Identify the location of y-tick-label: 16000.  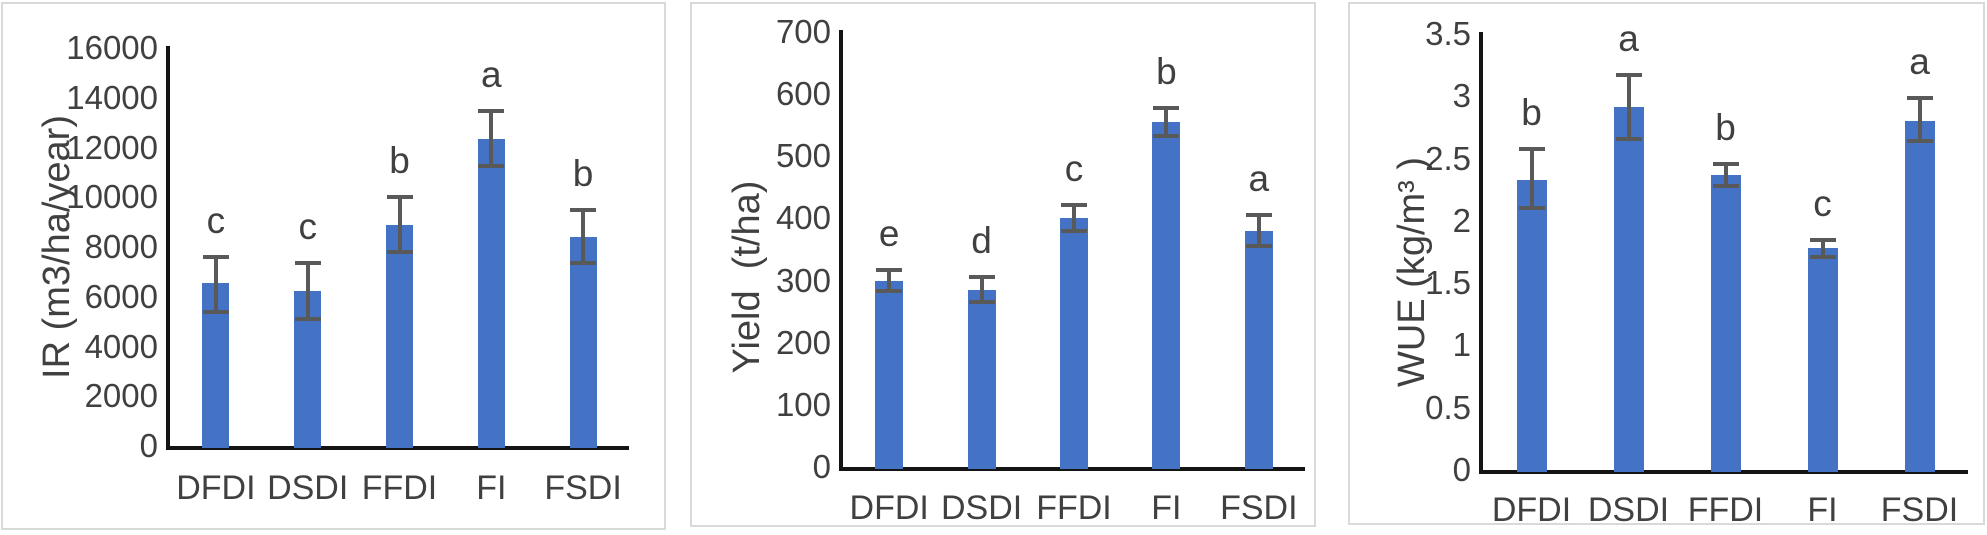
(112, 47).